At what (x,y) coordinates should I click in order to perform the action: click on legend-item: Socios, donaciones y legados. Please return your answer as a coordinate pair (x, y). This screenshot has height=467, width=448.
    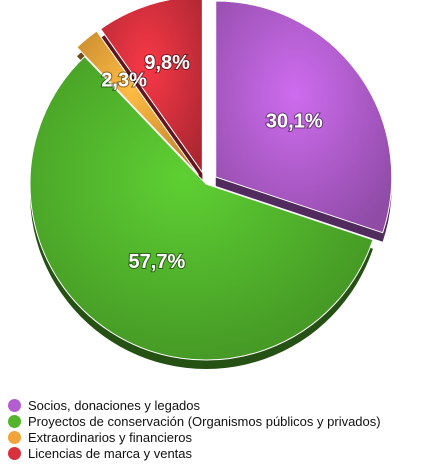
    Looking at the image, I should click on (194, 405).